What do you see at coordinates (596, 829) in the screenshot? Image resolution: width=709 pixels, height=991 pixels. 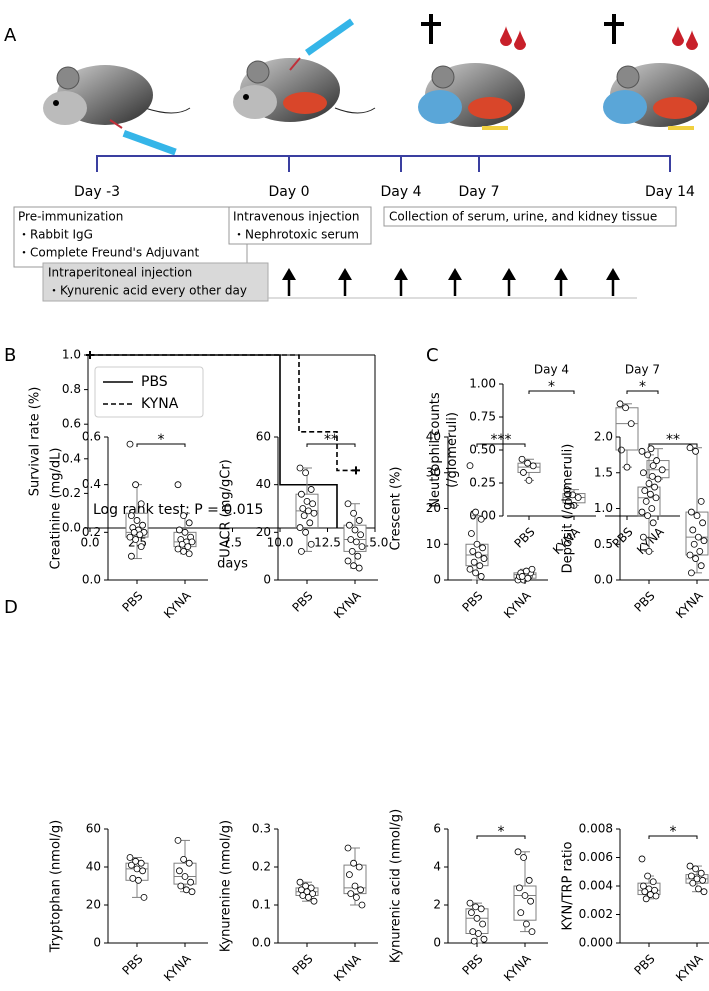 I see `y-tick-label: 0.008` at bounding box center [596, 829].